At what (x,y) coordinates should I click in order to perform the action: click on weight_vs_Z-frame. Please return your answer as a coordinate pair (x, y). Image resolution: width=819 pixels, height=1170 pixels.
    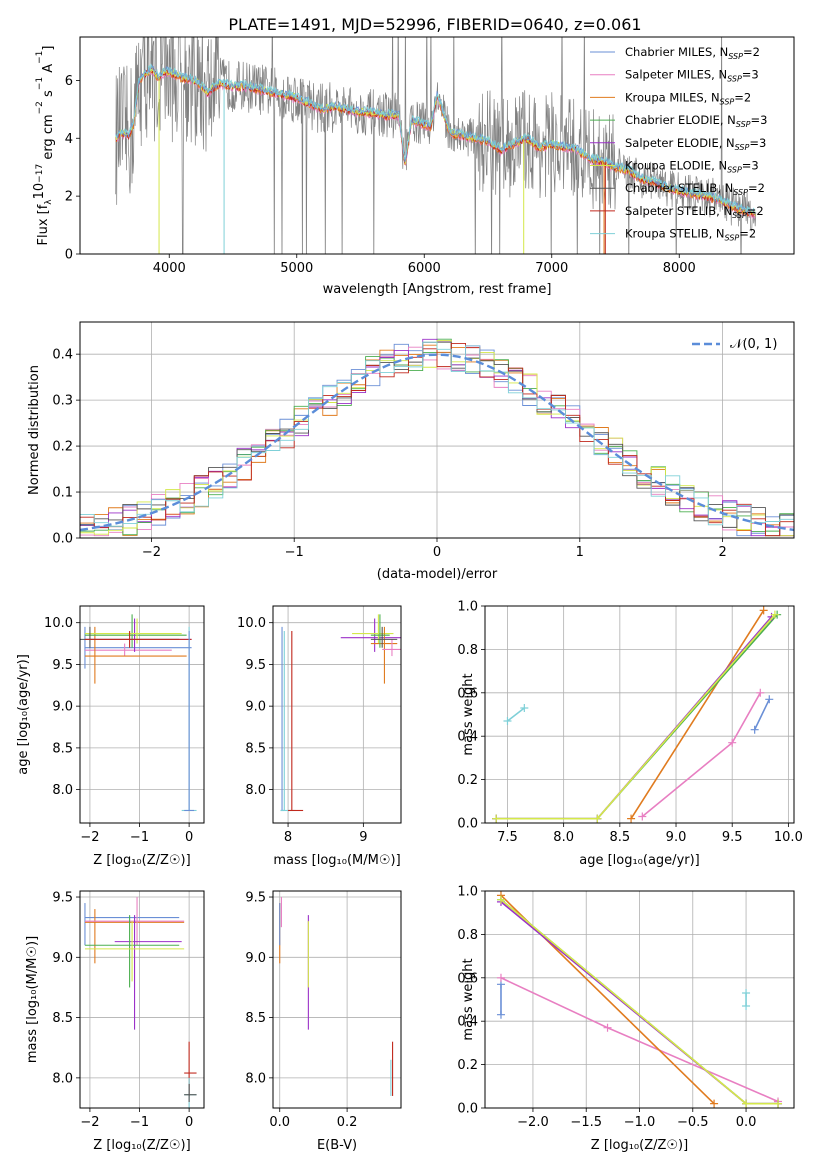
    Looking at the image, I should click on (639, 999).